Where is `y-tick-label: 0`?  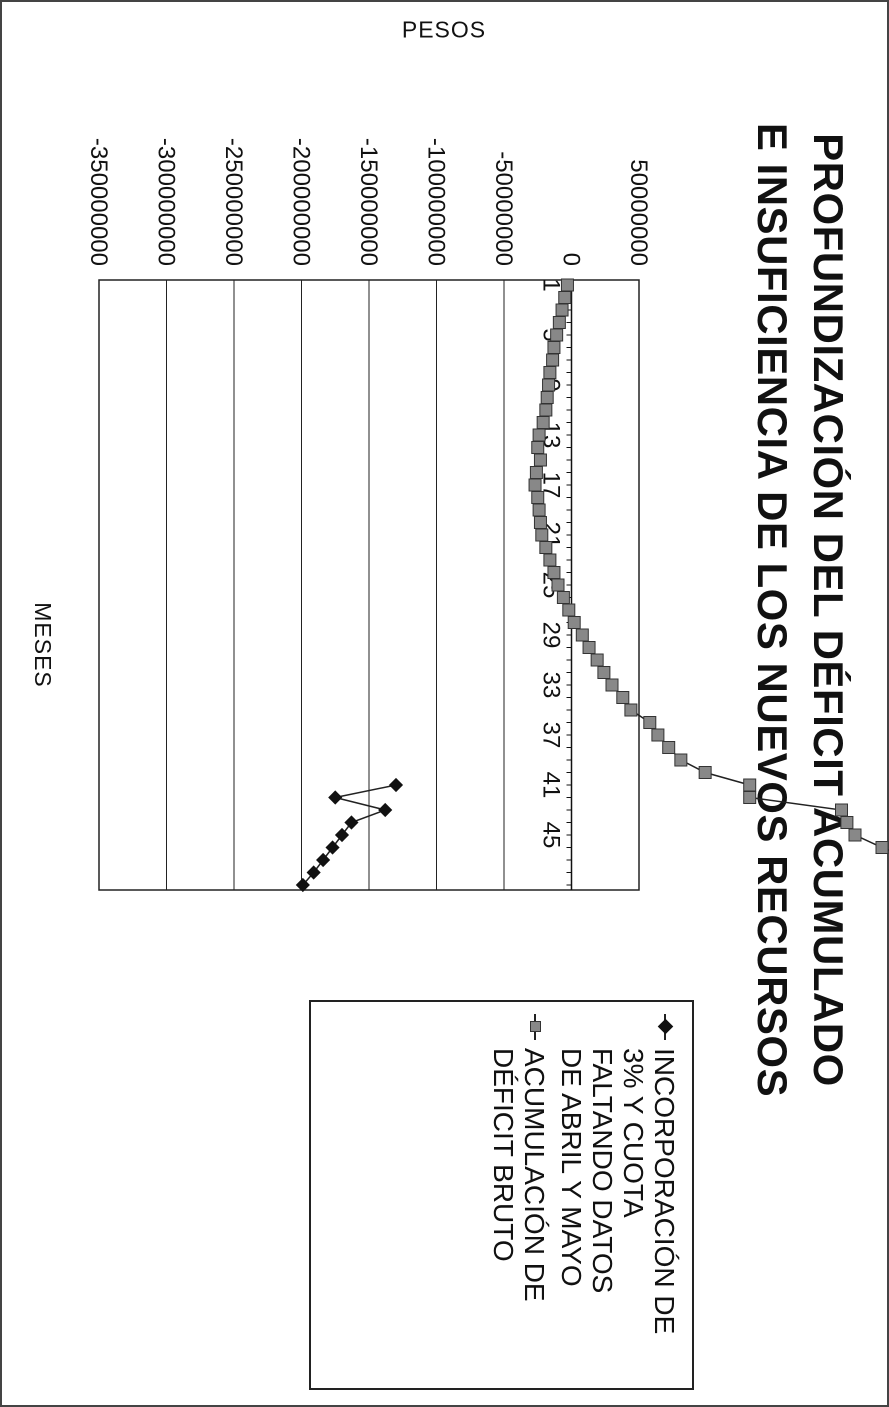
y-tick-label: 0 is located at coordinates (571, 259).